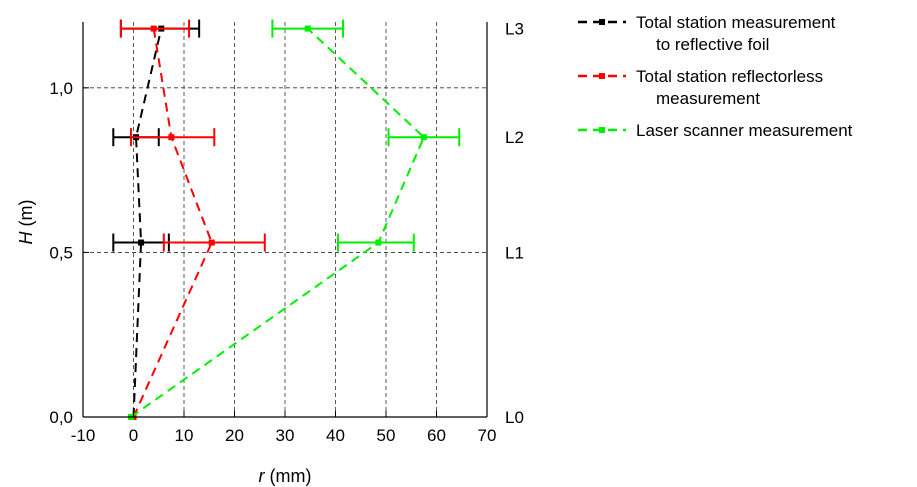 The height and width of the screenshot is (487, 917). What do you see at coordinates (285, 435) in the screenshot?
I see `x-tick-label: 30` at bounding box center [285, 435].